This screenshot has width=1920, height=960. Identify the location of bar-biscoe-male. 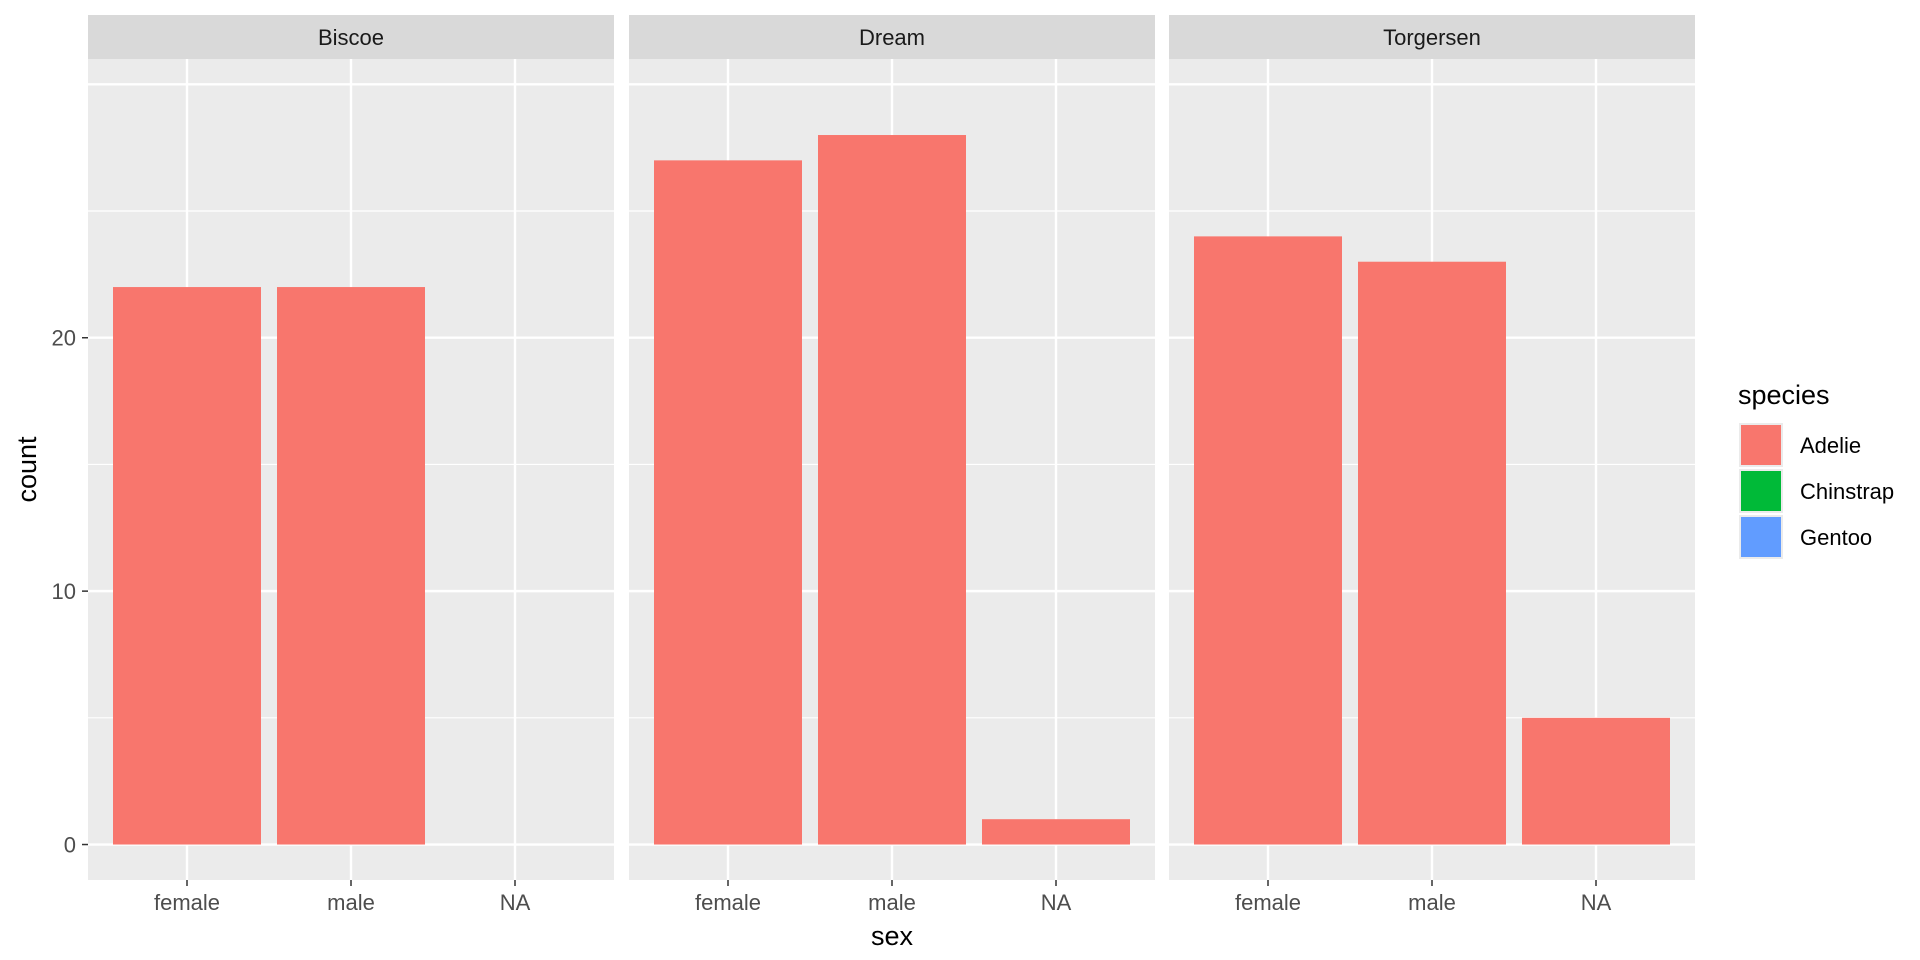
(351, 566).